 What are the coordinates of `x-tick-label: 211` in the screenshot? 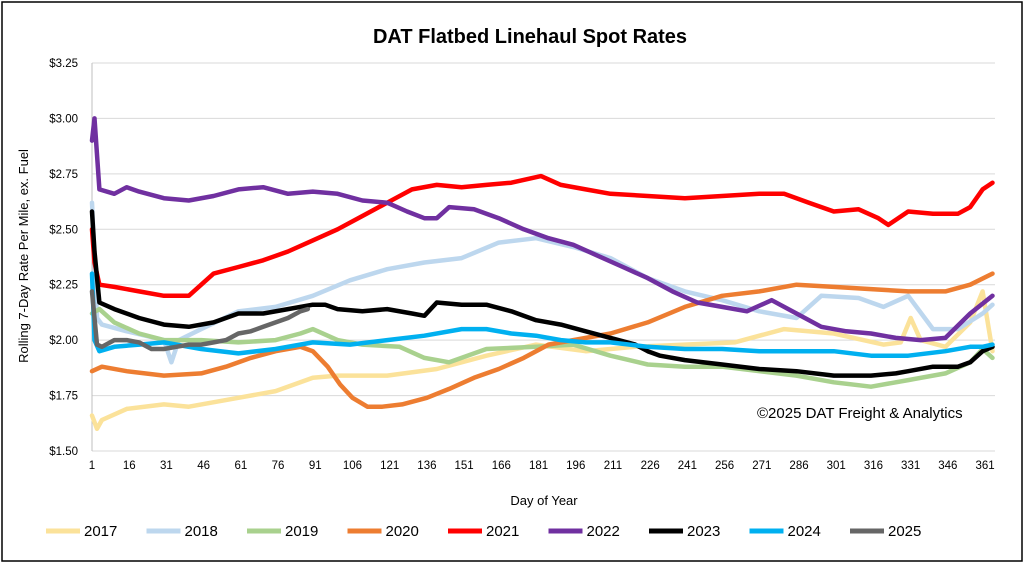 It's located at (613, 466).